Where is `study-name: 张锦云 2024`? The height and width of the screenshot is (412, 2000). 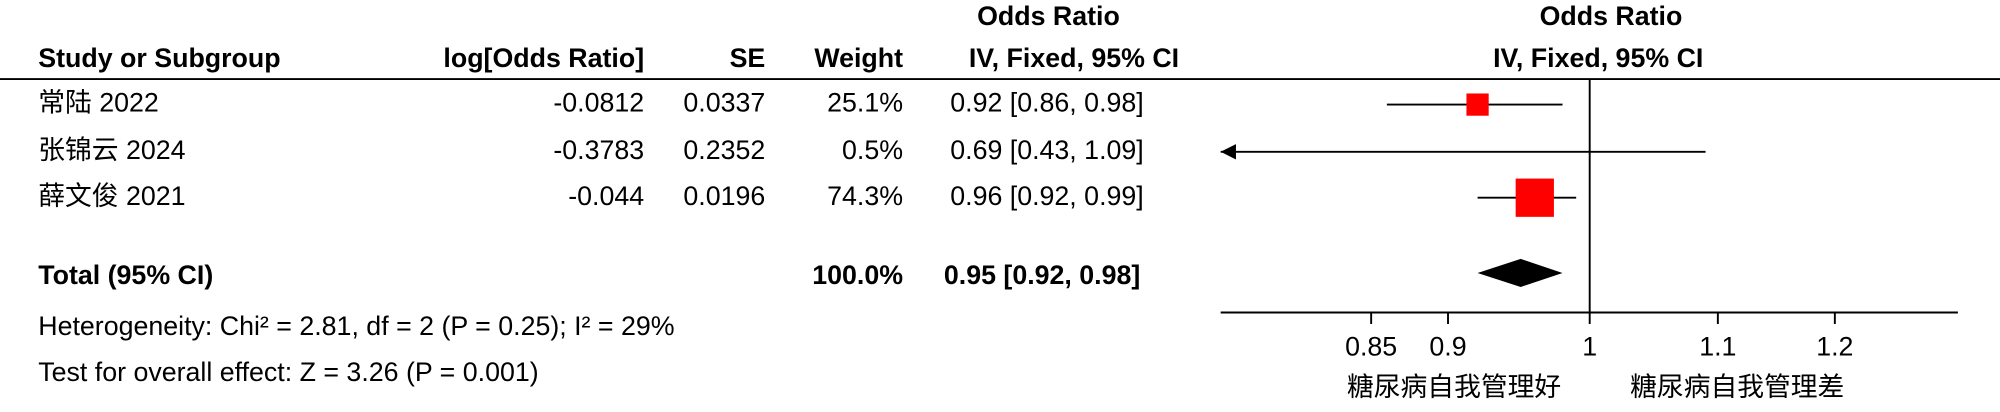 study-name: 张锦云 2024 is located at coordinates (111, 150).